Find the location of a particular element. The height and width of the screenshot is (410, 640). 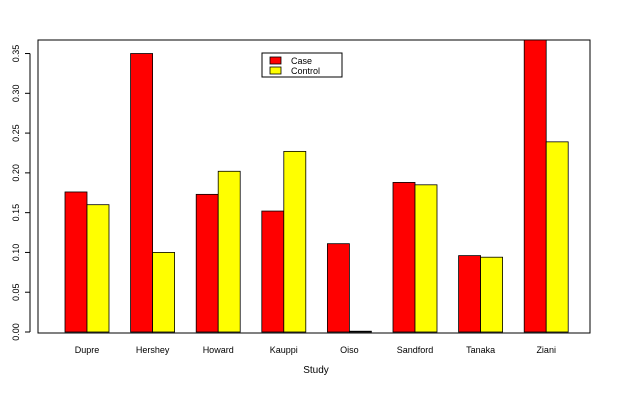

x-tick-label: Howard is located at coordinates (218, 350).